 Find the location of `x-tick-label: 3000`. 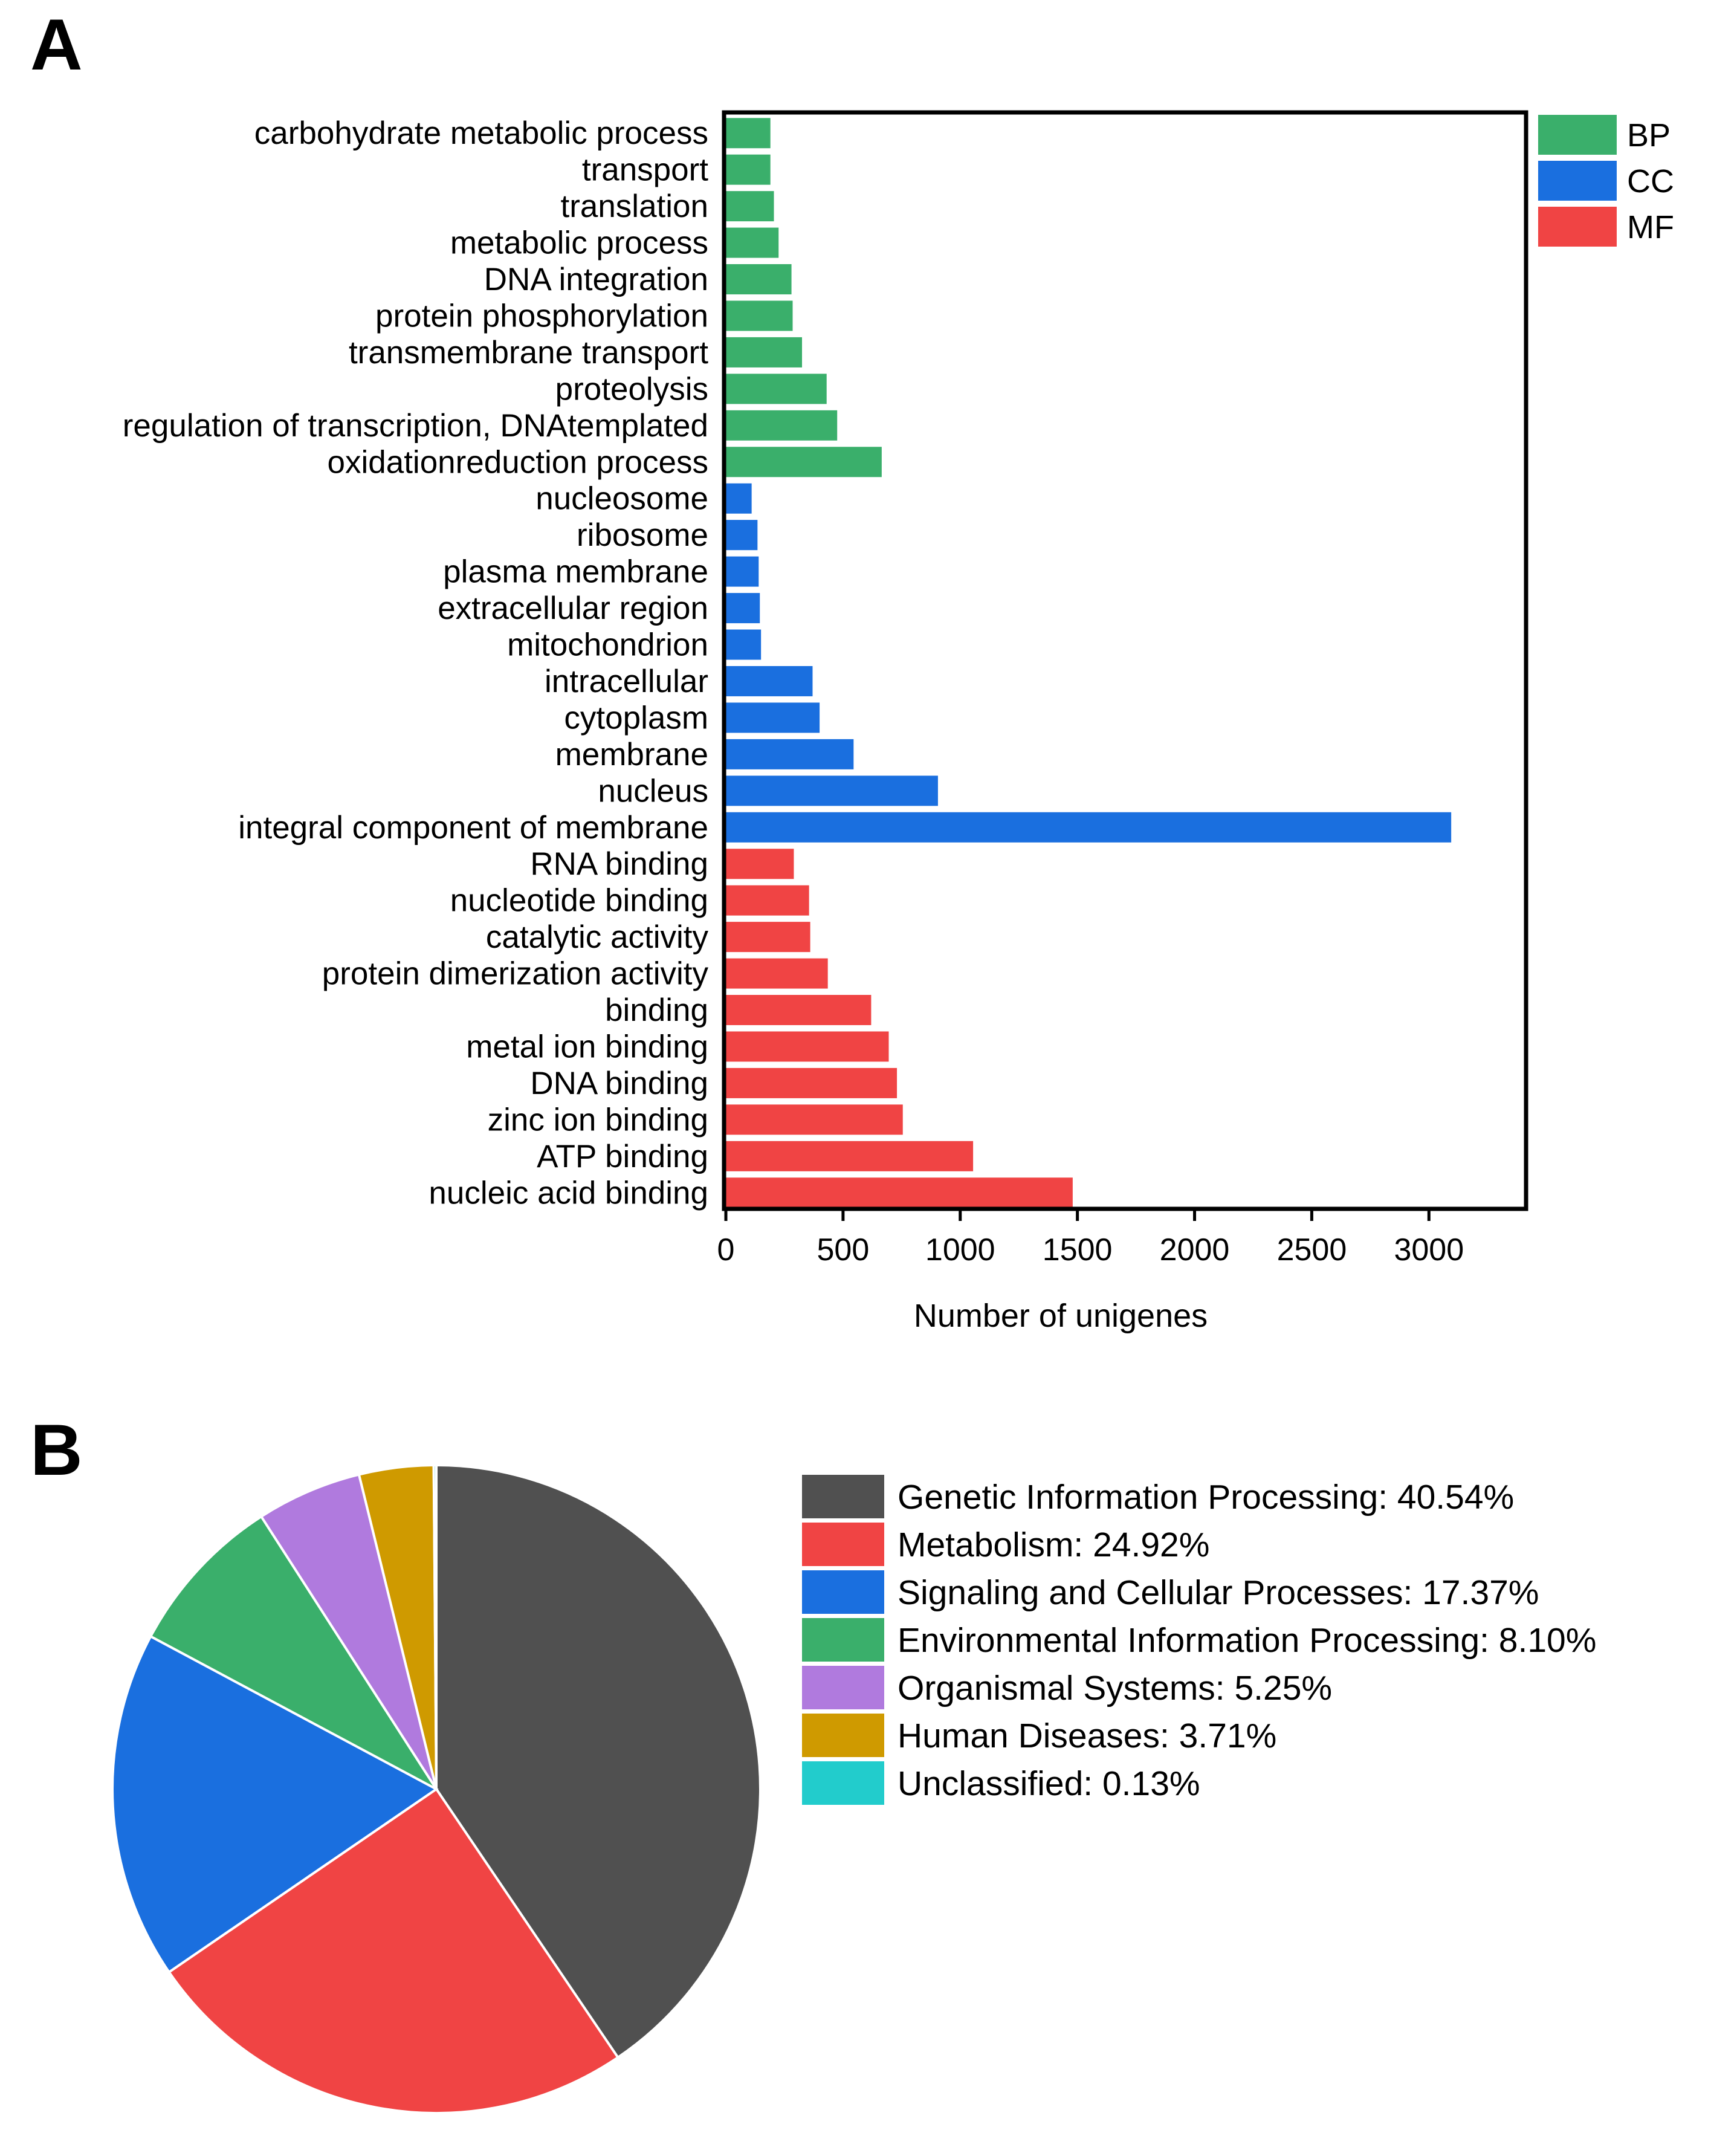

x-tick-label: 3000 is located at coordinates (1429, 1250).